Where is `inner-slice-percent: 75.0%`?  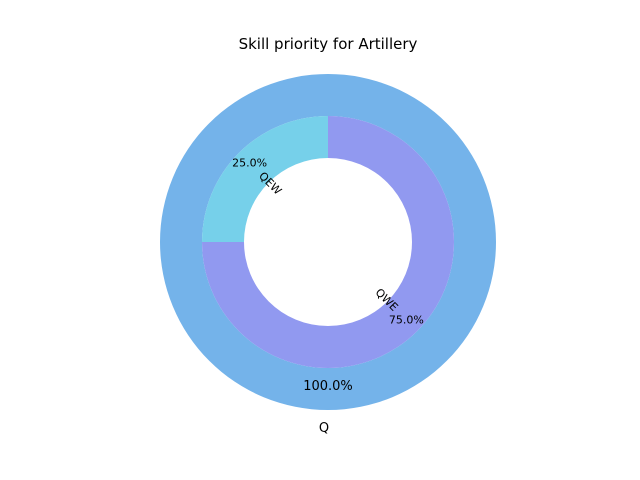
inner-slice-percent: 75.0% is located at coordinates (406, 319).